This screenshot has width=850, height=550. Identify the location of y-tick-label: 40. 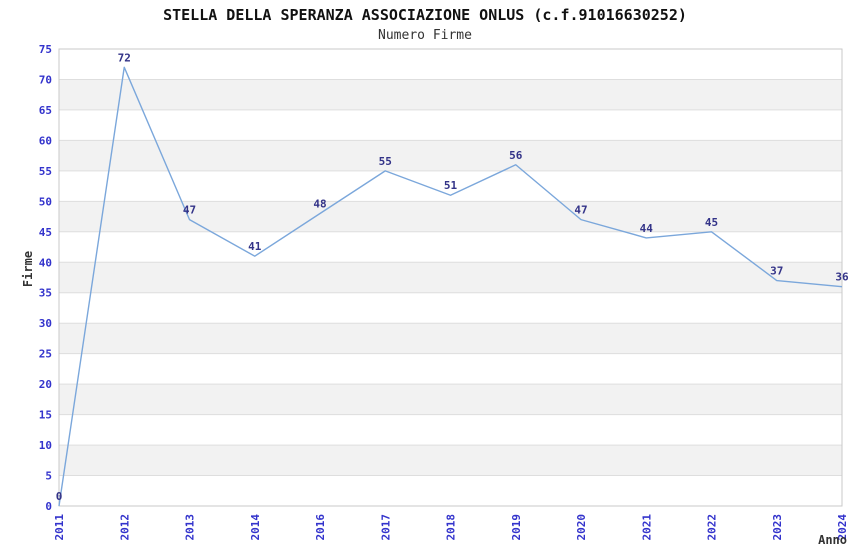
(45, 262).